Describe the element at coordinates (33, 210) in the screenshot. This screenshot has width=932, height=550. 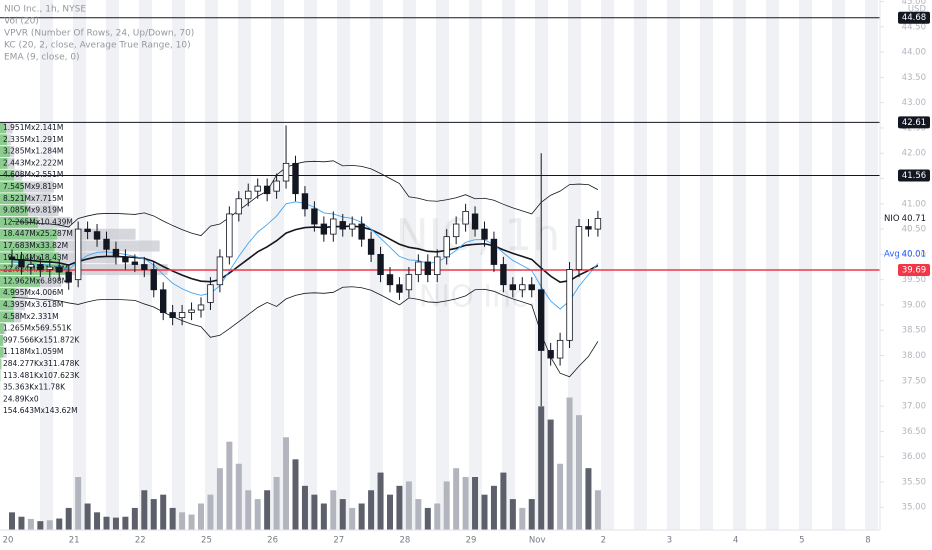
I see `vpvr-label: 9.085Mx9.819M` at that location.